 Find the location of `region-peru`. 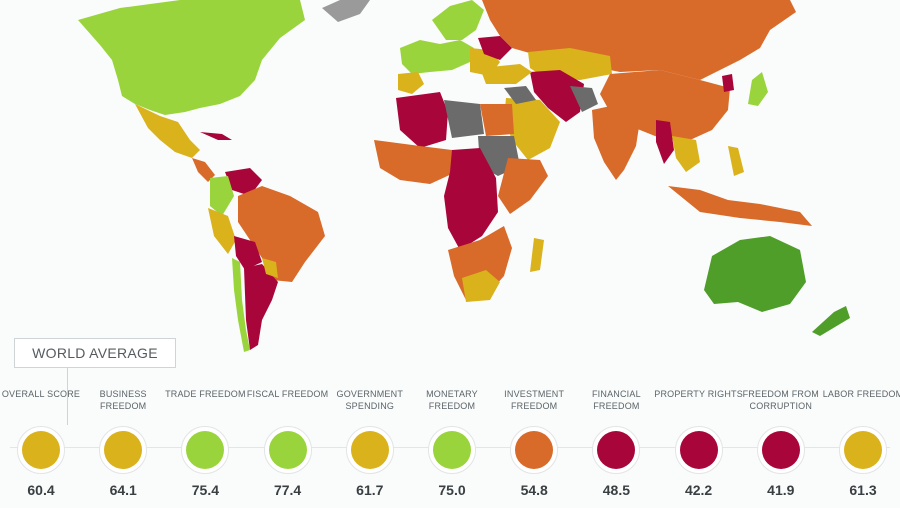

region-peru is located at coordinates (222, 231).